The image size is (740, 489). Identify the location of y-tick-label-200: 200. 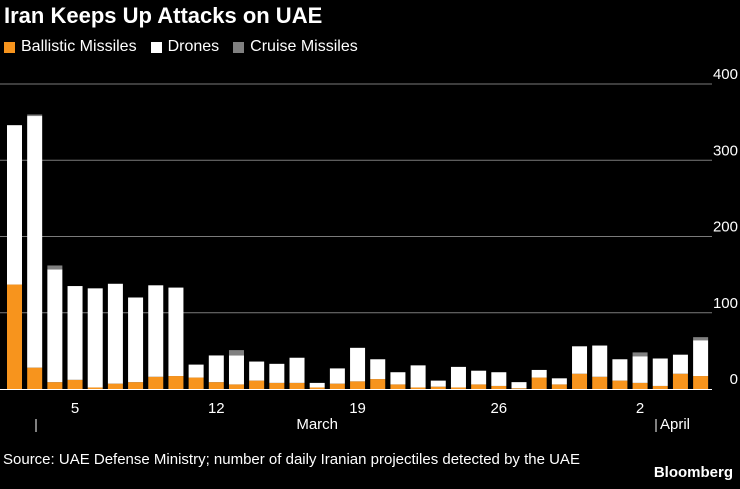
(725, 227).